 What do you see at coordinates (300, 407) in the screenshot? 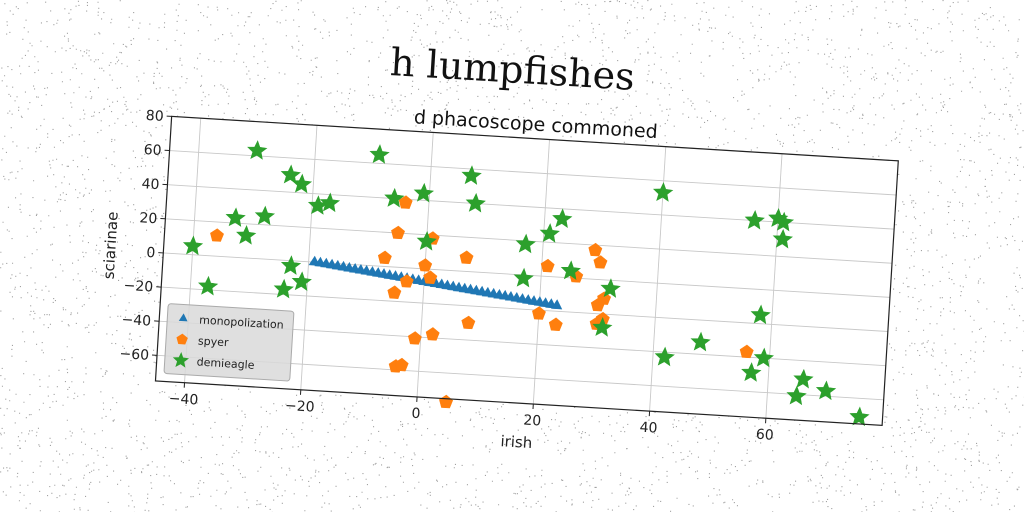
I see `x-tick-label: −20` at bounding box center [300, 407].